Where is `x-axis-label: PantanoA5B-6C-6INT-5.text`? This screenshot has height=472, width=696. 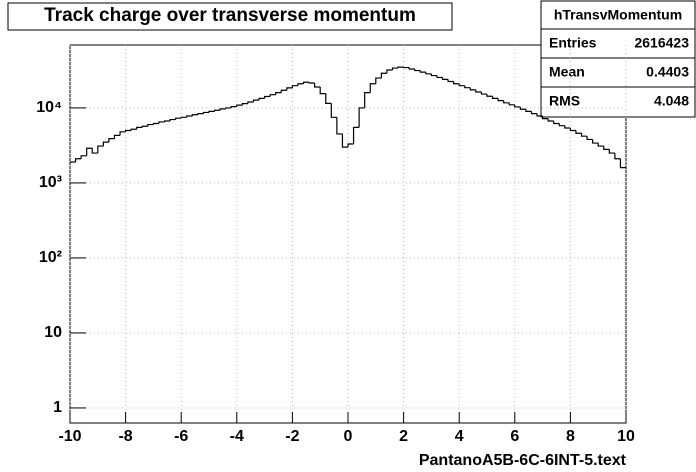 x-axis-label: PantanoA5B-6C-6INT-5.text is located at coordinates (523, 460).